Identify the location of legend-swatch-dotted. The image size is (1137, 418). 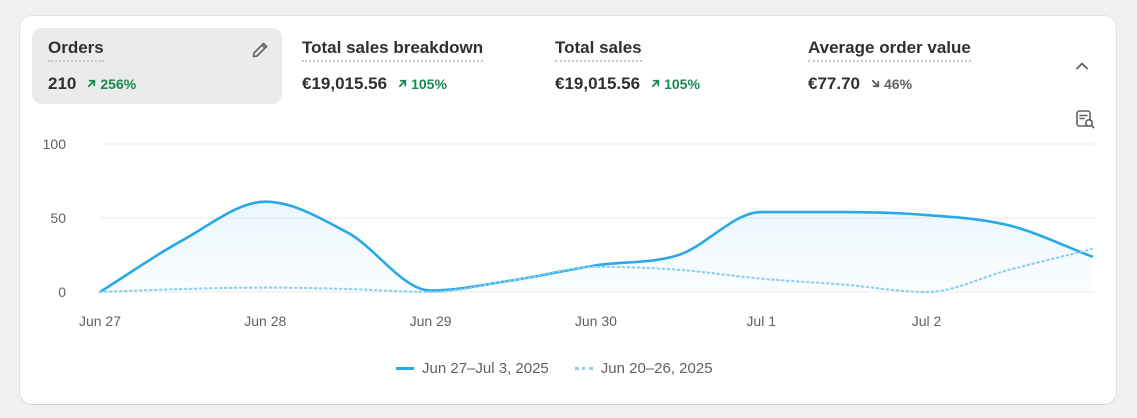
(583, 368).